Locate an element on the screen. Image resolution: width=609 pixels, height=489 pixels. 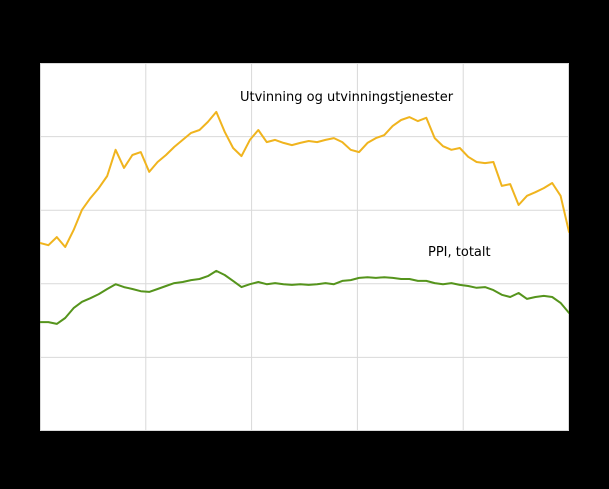
series-label-utvinning: Utvinning og utvinningstjenester is located at coordinates (347, 97).